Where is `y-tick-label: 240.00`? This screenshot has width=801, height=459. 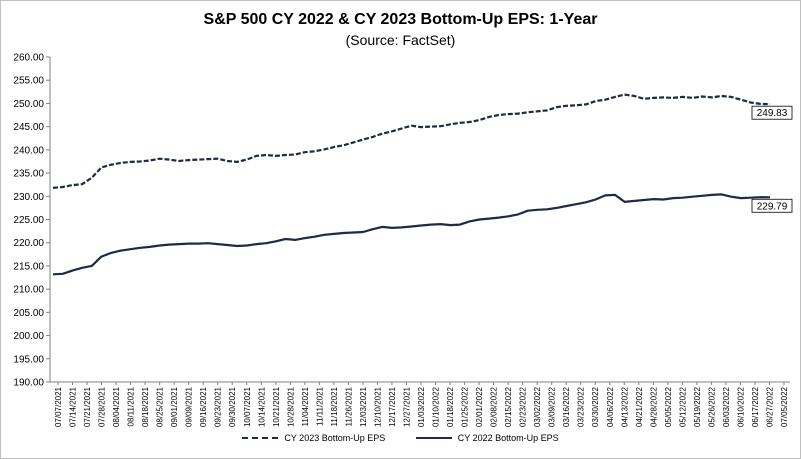 y-tick-label: 240.00 is located at coordinates (28, 150).